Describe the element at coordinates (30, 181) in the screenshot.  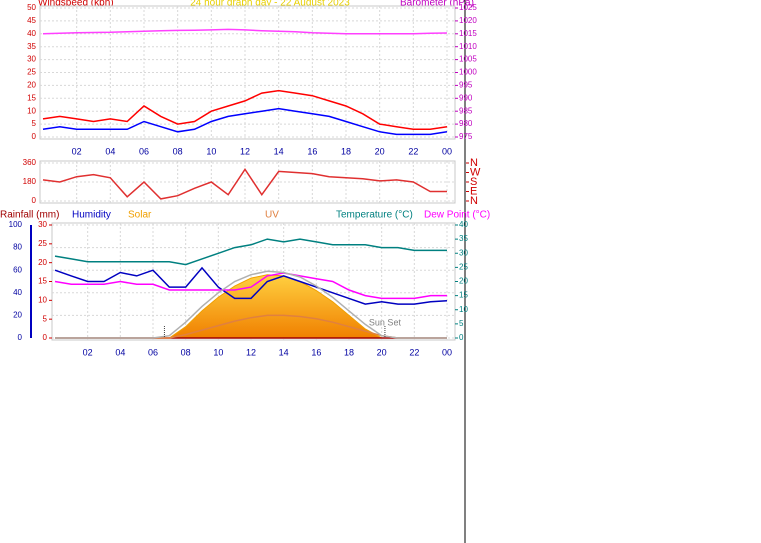
I see `y-tick-label: 180` at that location.